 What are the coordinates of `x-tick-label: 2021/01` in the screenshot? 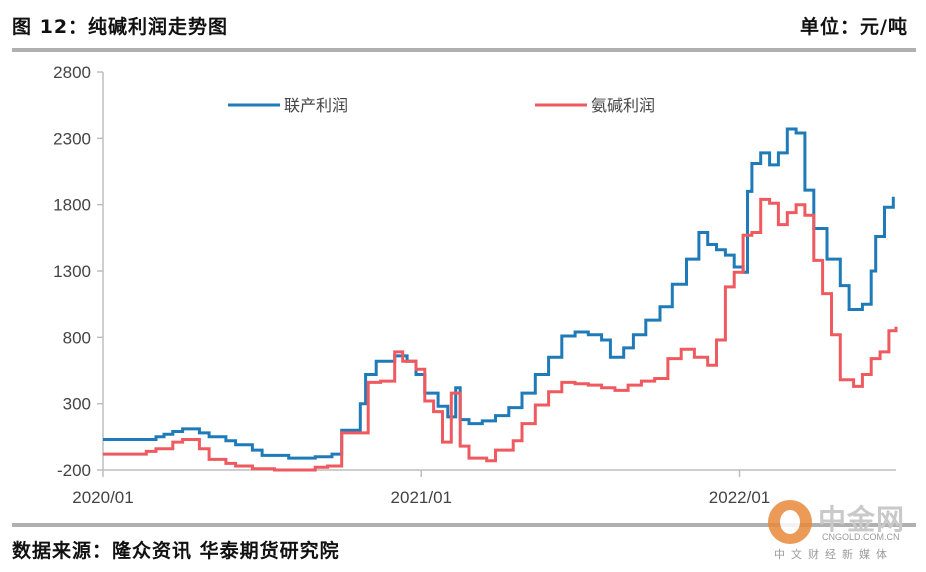 It's located at (421, 497).